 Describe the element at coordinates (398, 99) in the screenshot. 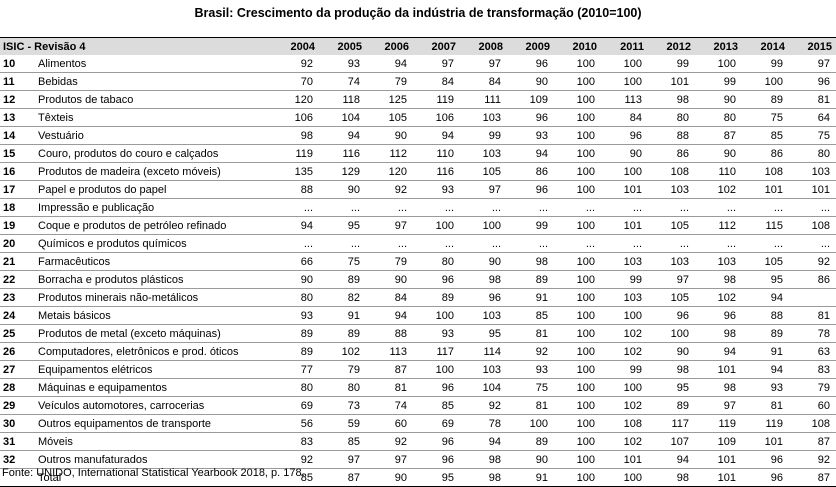

I see `value-cell: 125` at that location.